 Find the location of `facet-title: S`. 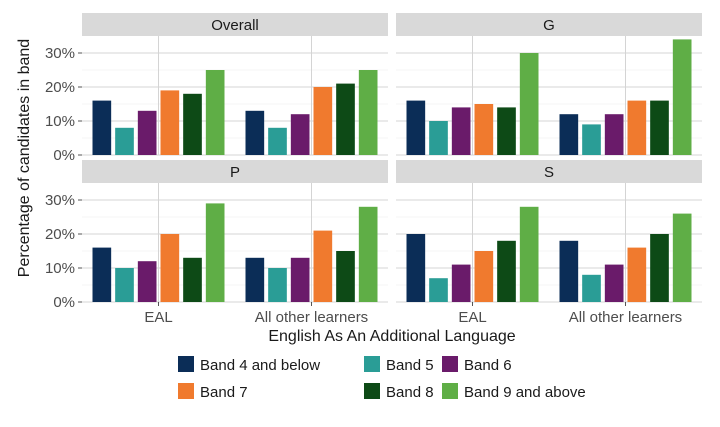

facet-title: S is located at coordinates (549, 172).